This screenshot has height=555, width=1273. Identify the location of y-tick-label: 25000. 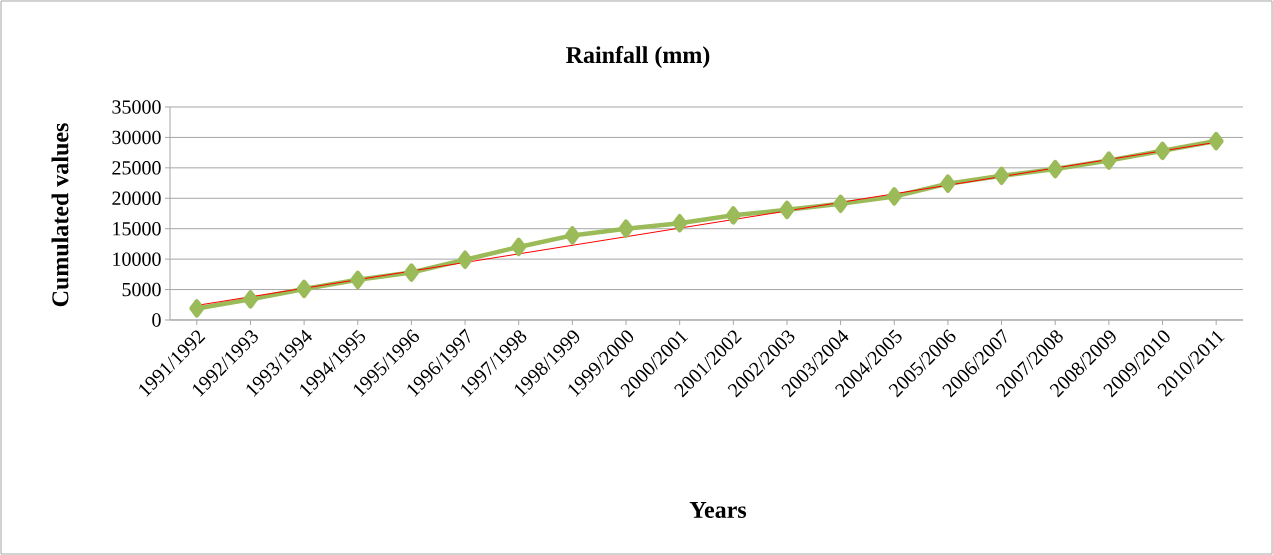
(136, 168).